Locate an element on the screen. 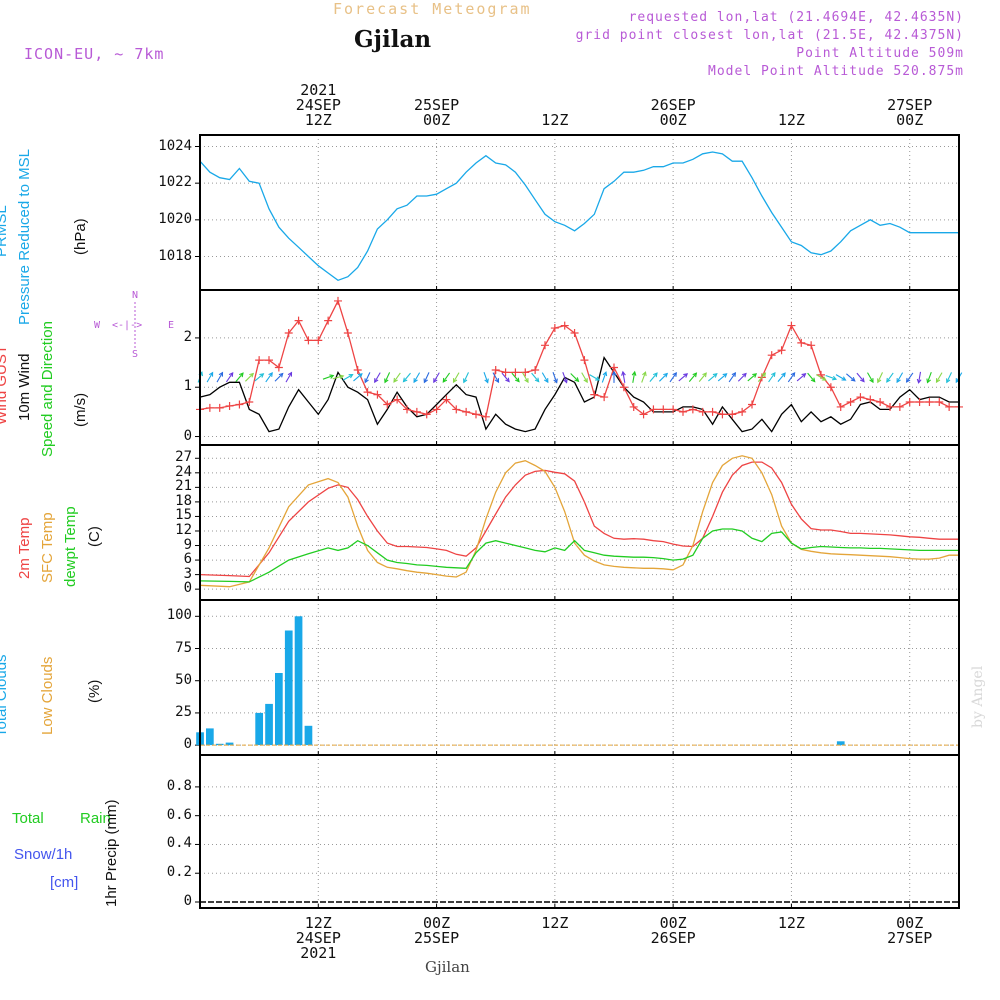  temp-sfc-line is located at coordinates (579, 521).